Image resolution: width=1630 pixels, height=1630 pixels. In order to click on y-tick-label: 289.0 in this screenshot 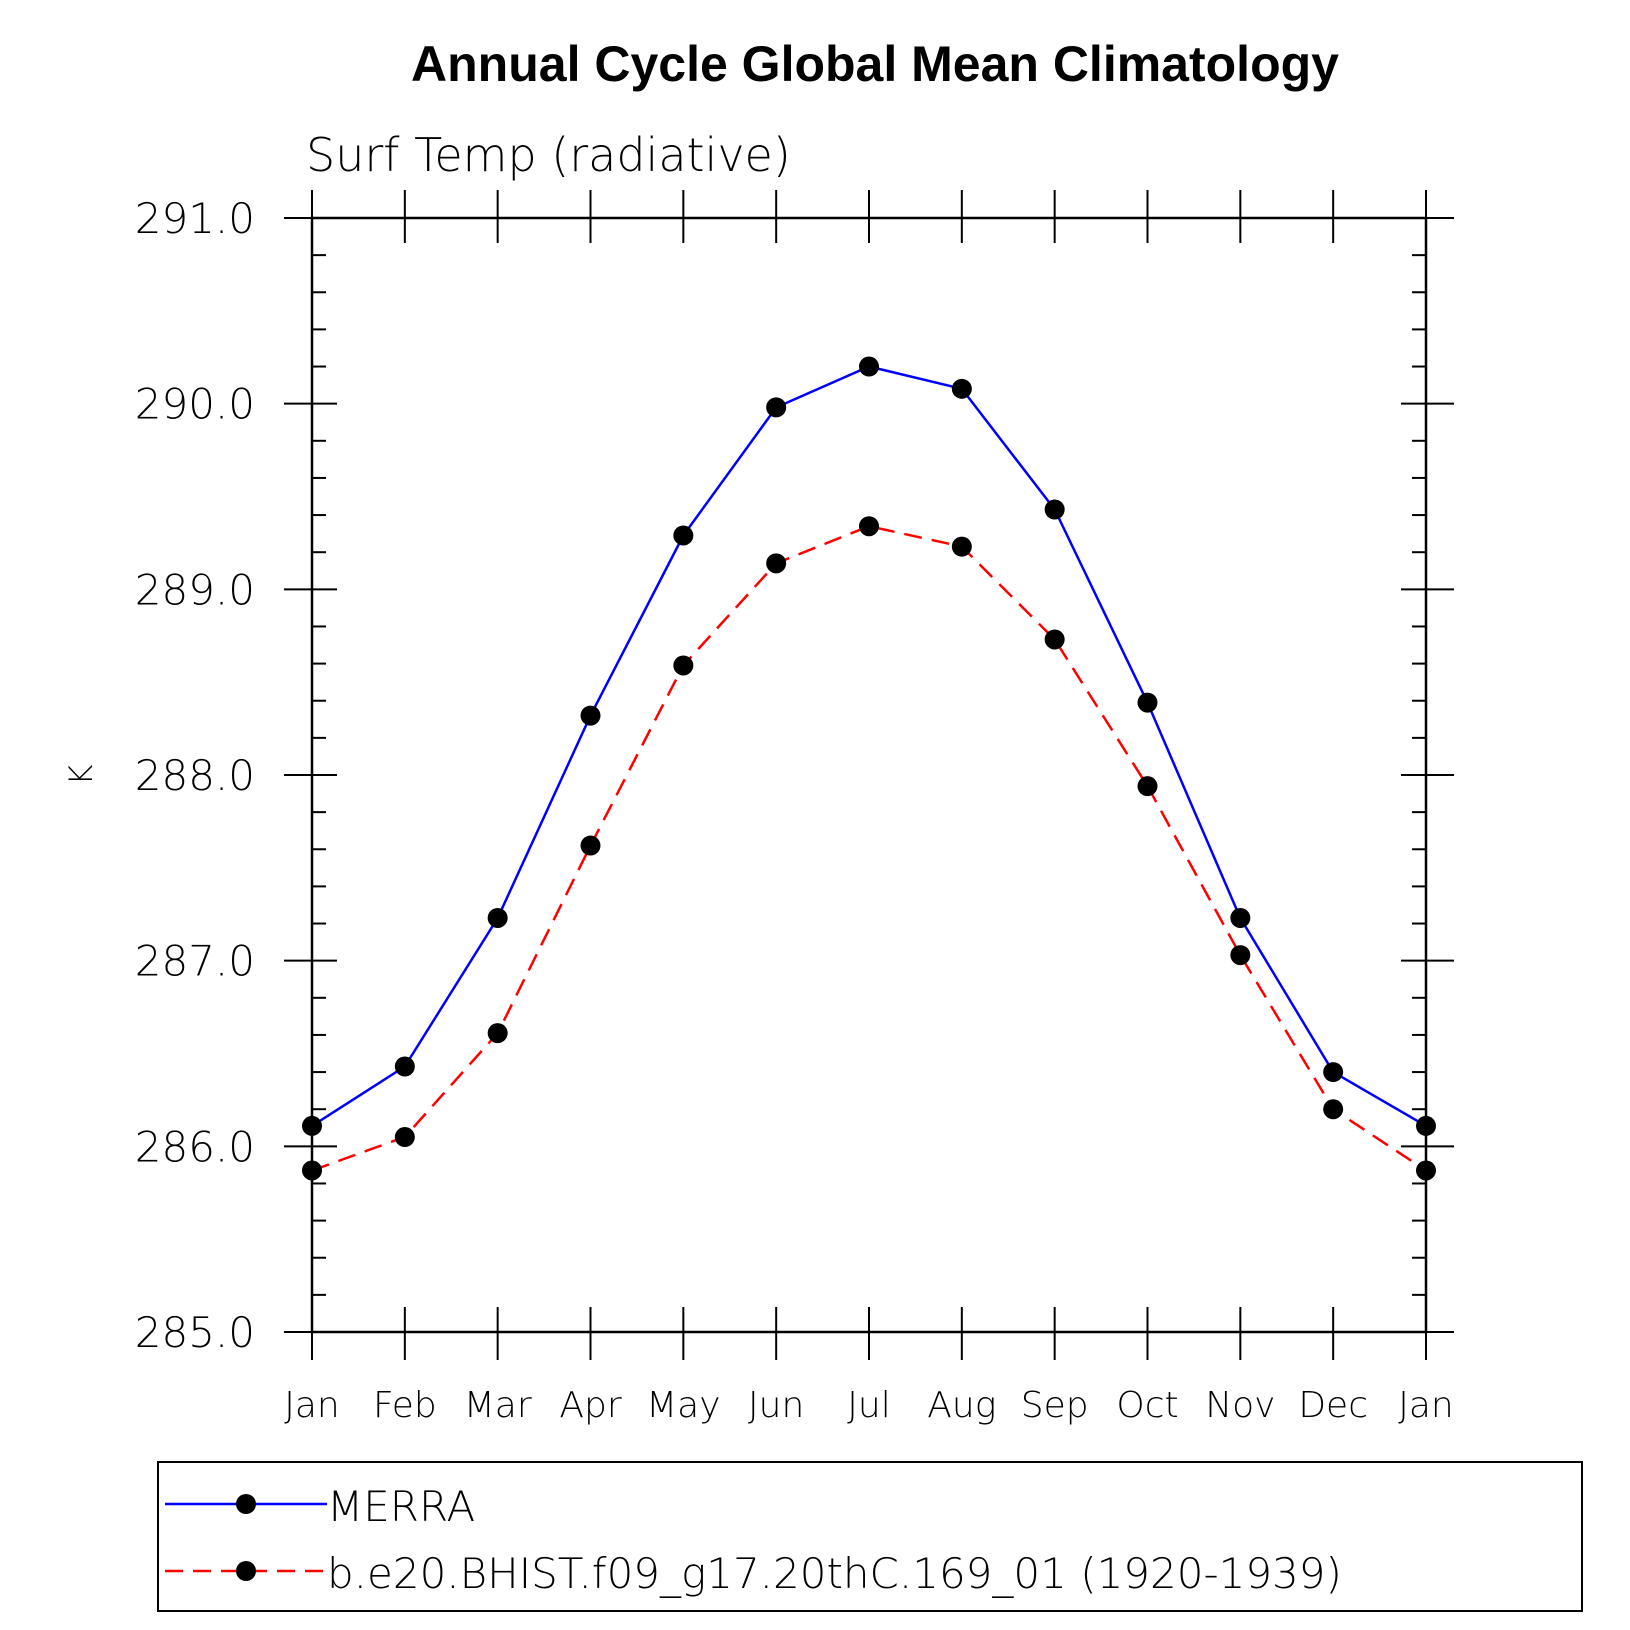, I will do `click(195, 589)`.